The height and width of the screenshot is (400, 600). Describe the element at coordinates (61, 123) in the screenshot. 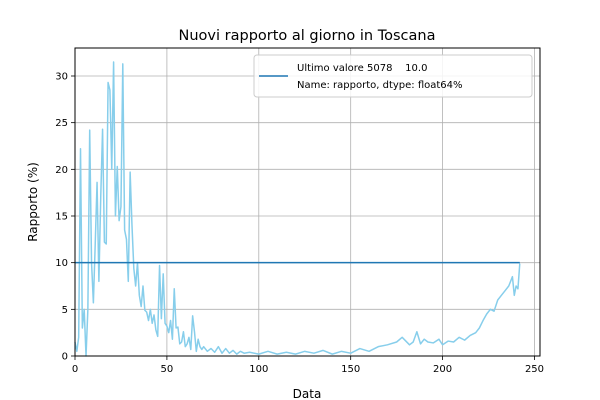

I see `y-tick-label: 25` at that location.